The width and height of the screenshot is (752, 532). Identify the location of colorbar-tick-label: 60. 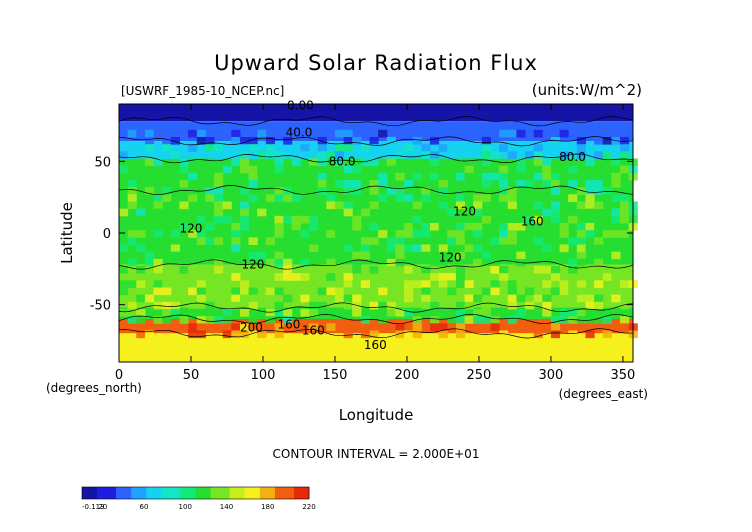
(144, 507).